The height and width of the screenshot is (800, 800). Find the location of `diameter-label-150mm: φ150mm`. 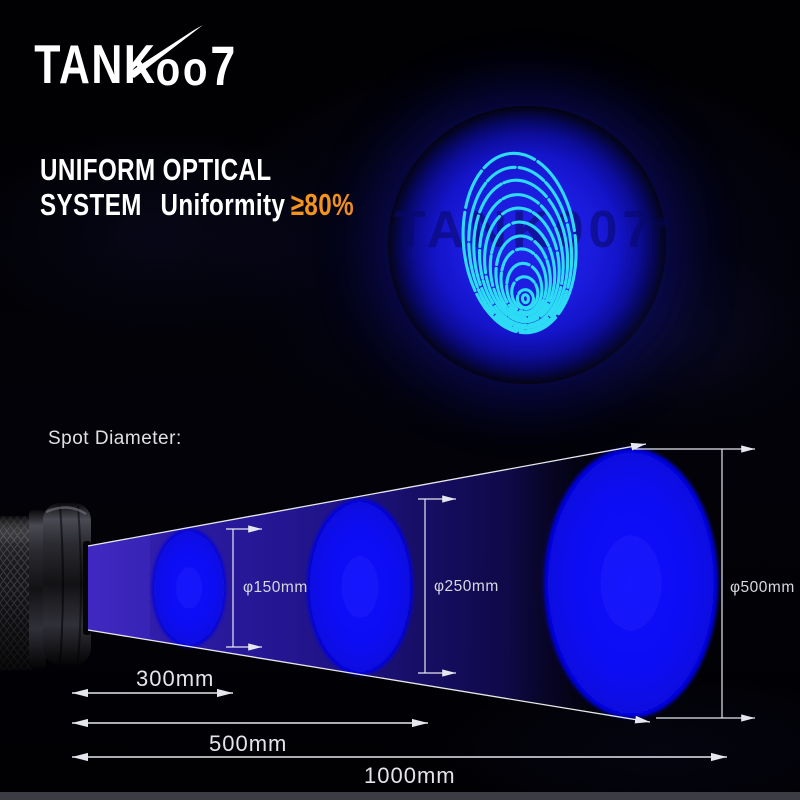

diameter-label-150mm: φ150mm is located at coordinates (275, 587).